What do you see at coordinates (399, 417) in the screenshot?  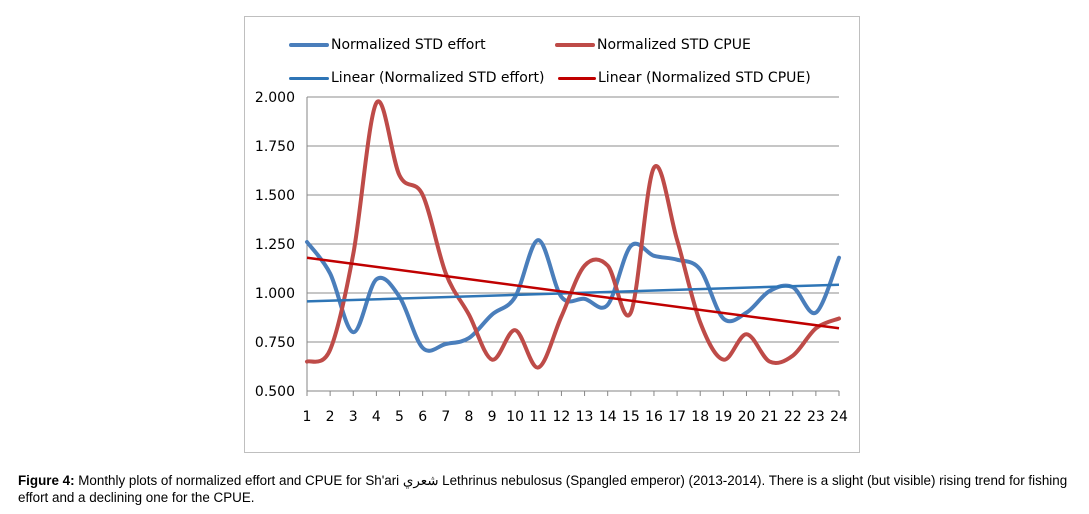 I see `x-tick-label: 5` at bounding box center [399, 417].